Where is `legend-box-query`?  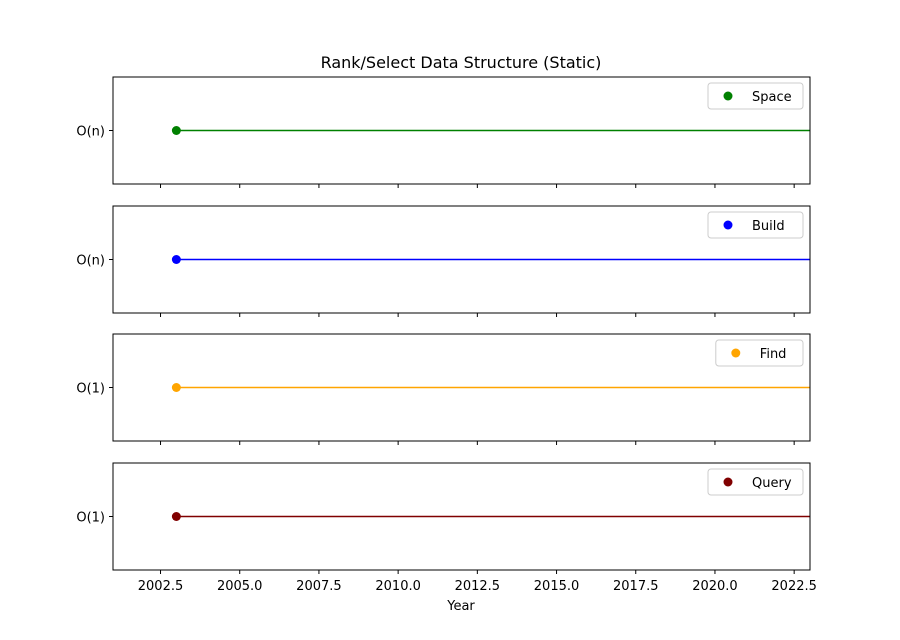 legend-box-query is located at coordinates (755, 482).